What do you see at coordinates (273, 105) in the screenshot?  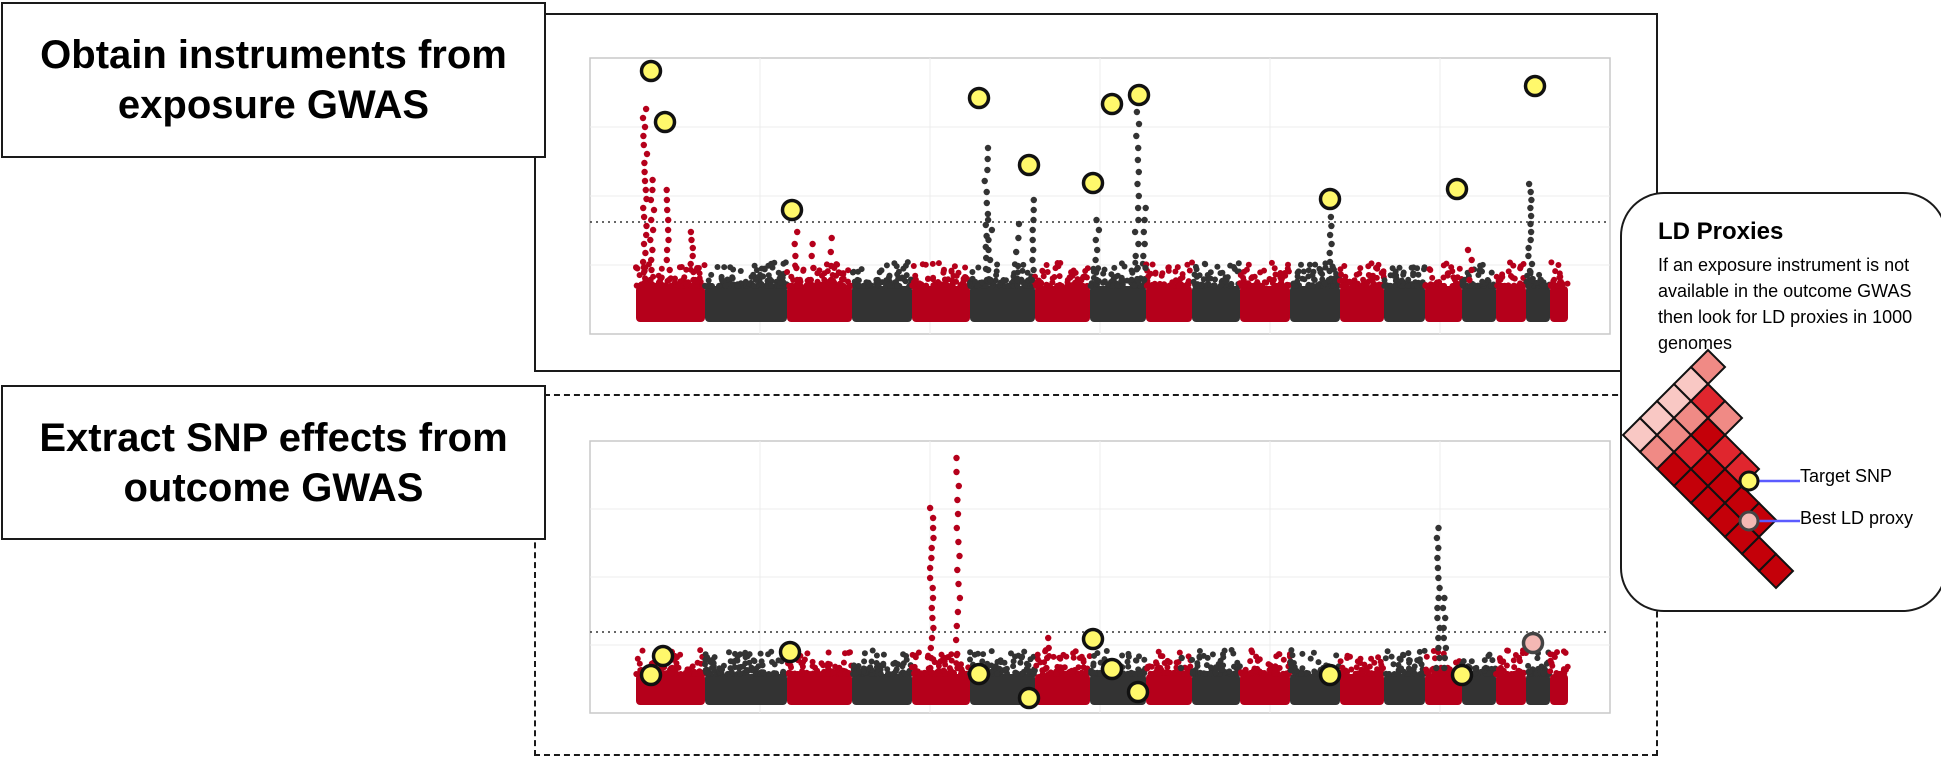 I see `step-1-line-2: exposure GWAS` at bounding box center [273, 105].